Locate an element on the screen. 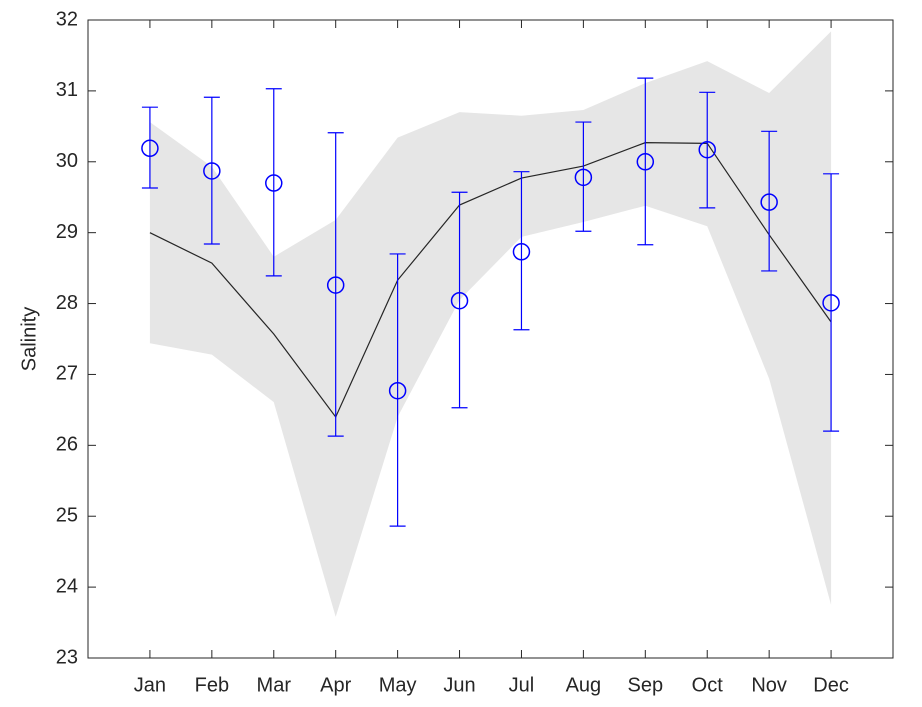  y-tick-label: 31 is located at coordinates (67, 90).